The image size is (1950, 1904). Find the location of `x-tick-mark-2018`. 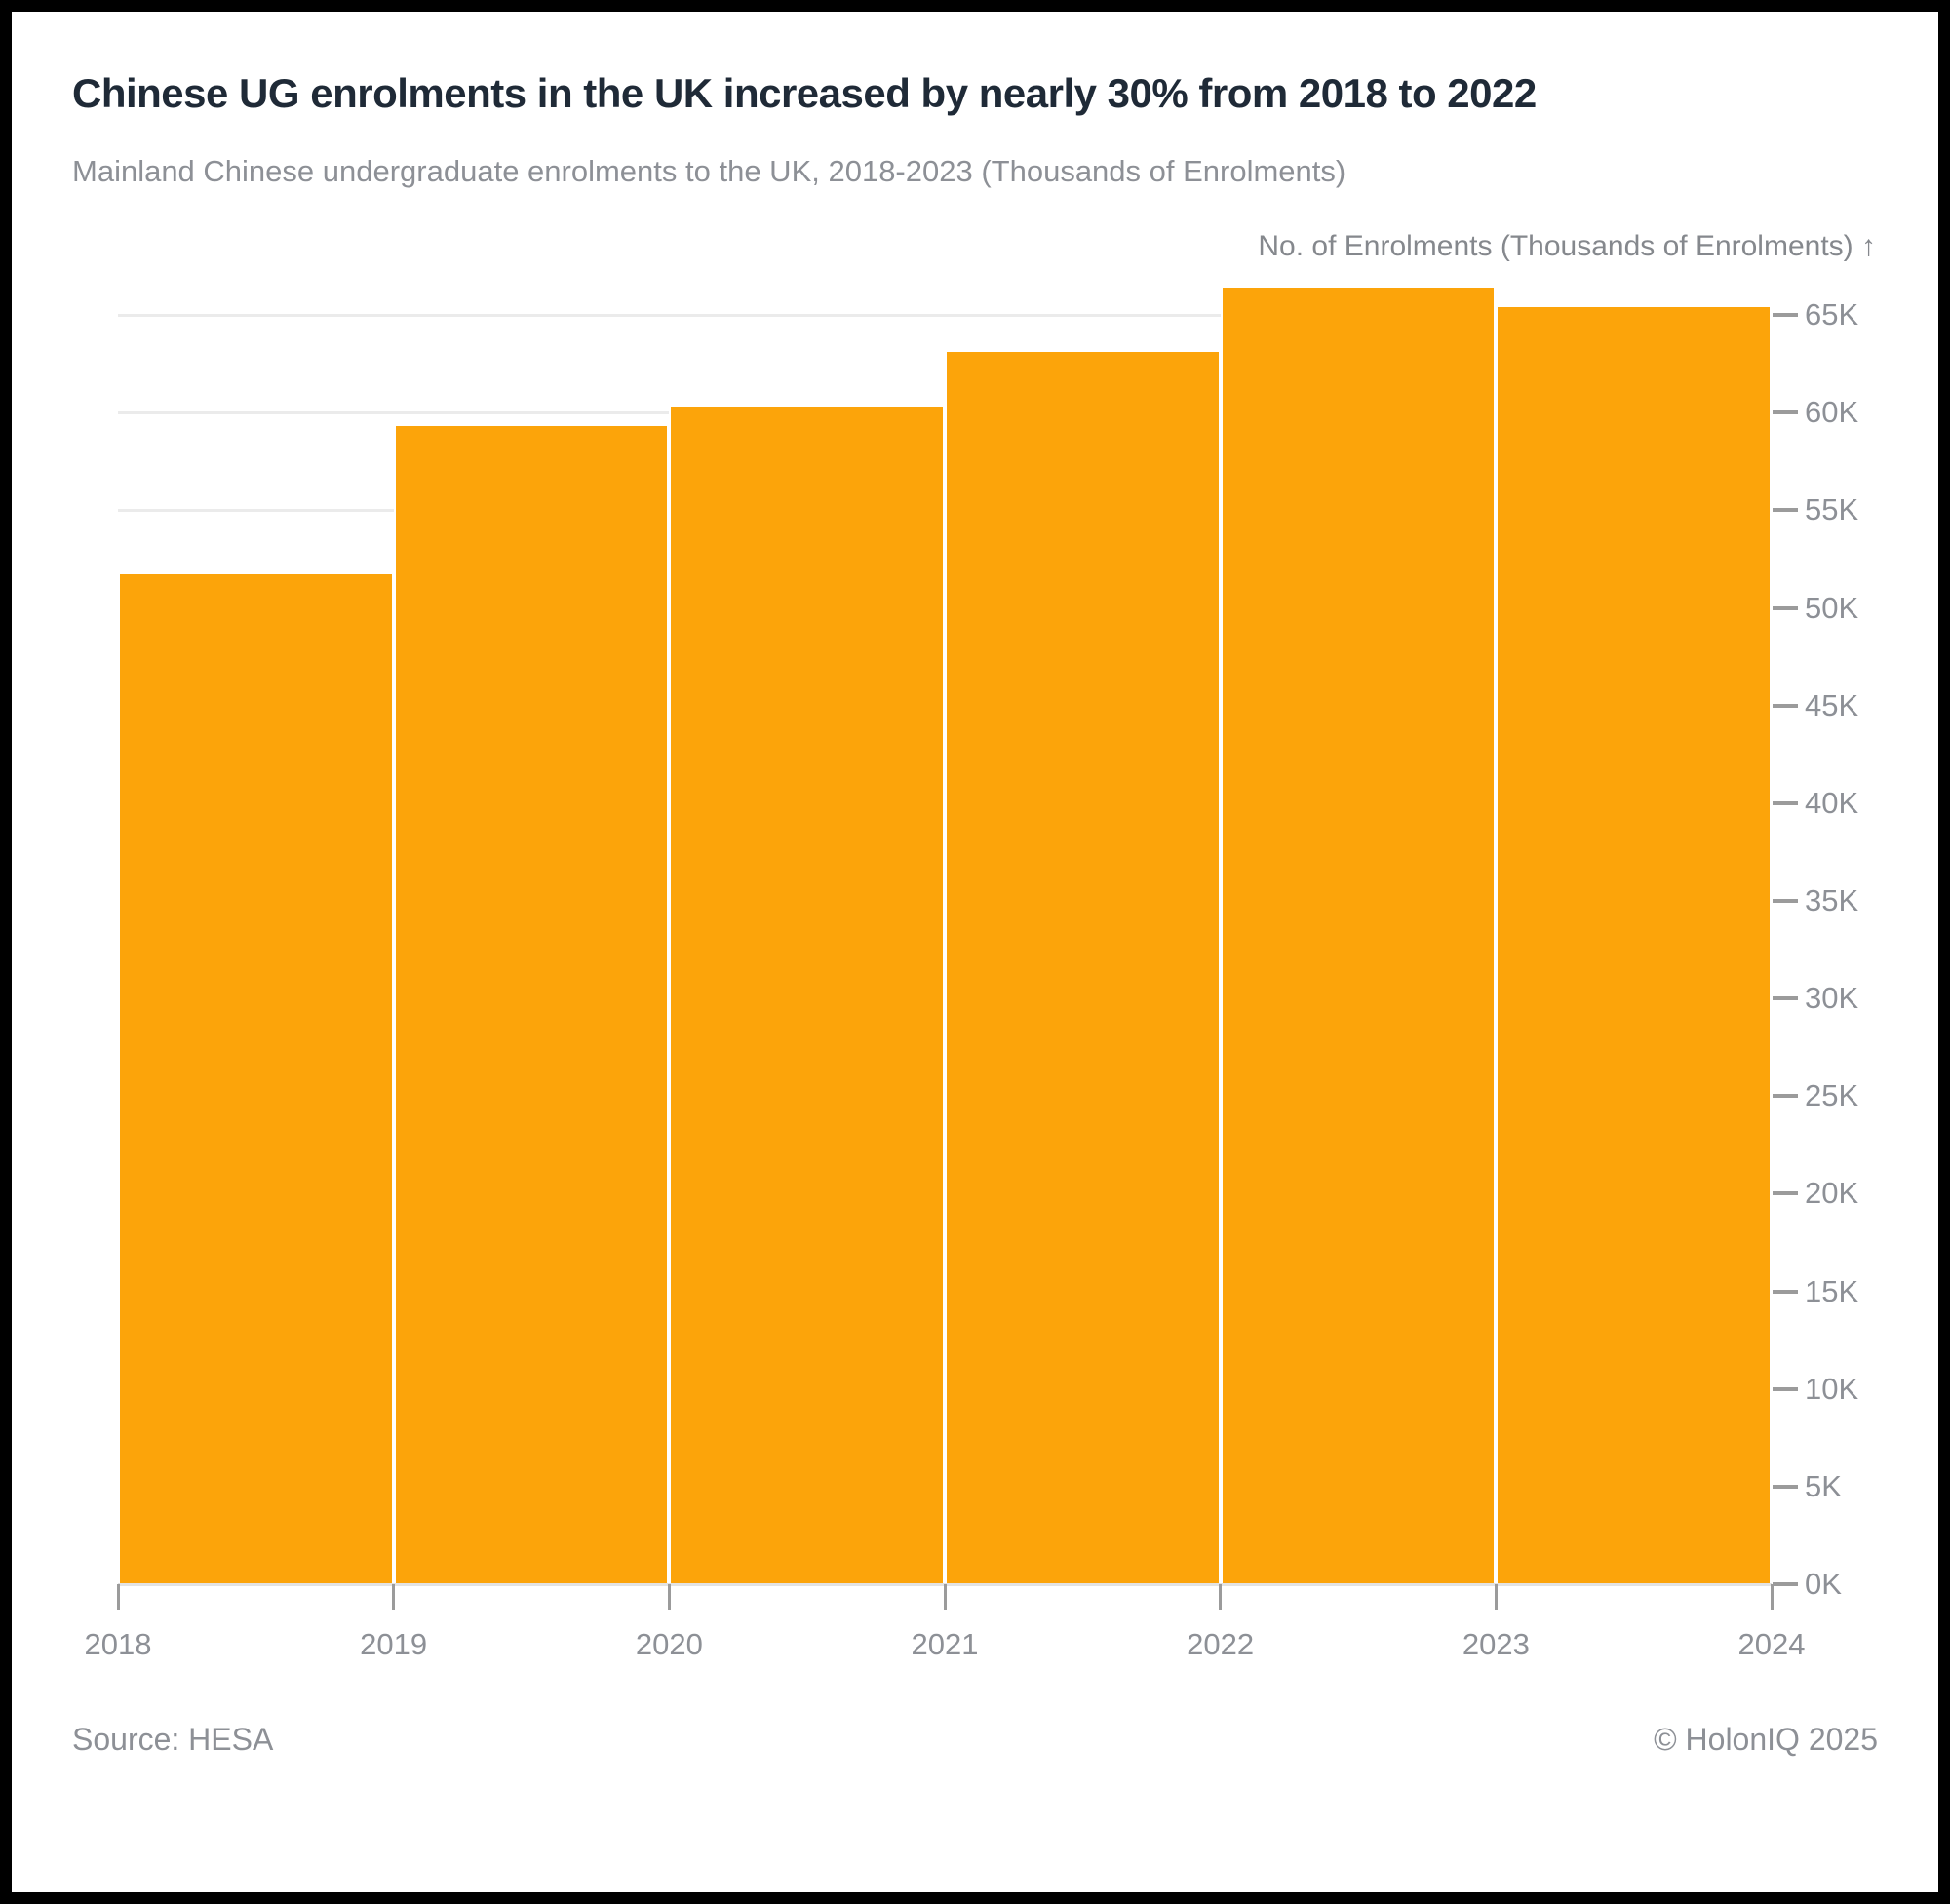

x-tick-mark-2018 is located at coordinates (118, 1597).